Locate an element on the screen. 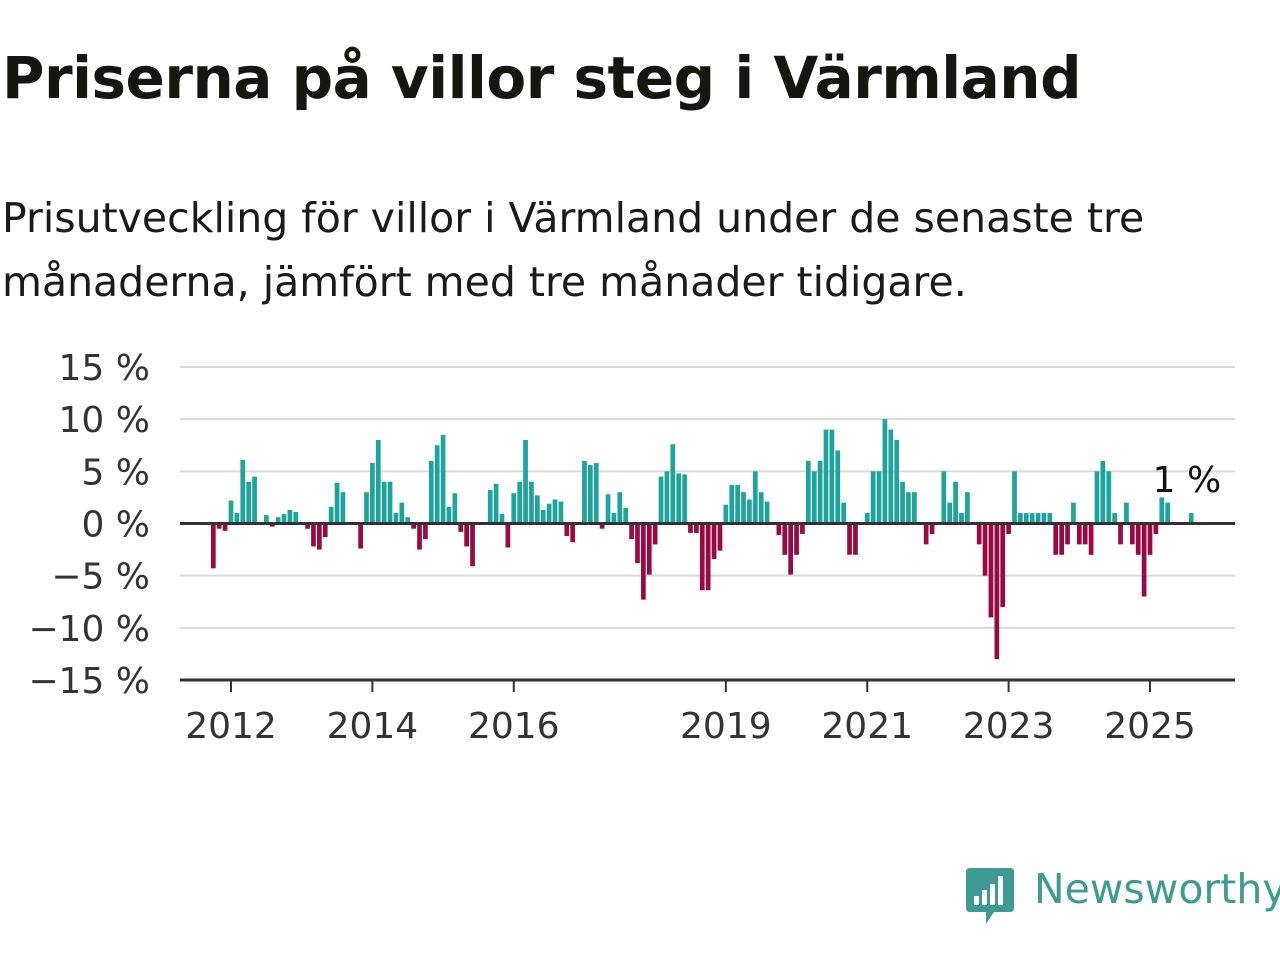  last-value-label: 1 % is located at coordinates (1187, 480).